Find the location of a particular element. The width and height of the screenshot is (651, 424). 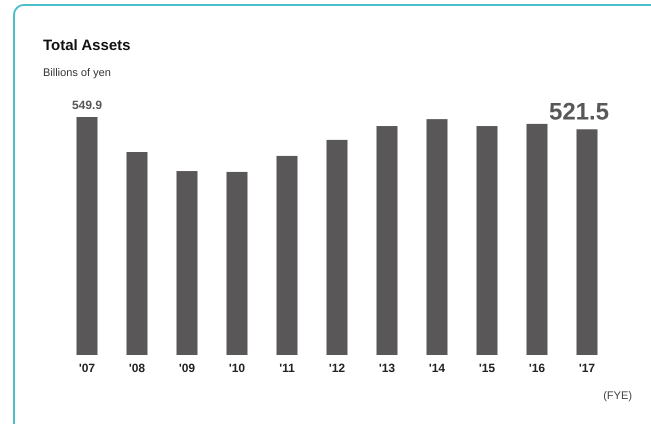

x-tick-label: '12 is located at coordinates (337, 368).